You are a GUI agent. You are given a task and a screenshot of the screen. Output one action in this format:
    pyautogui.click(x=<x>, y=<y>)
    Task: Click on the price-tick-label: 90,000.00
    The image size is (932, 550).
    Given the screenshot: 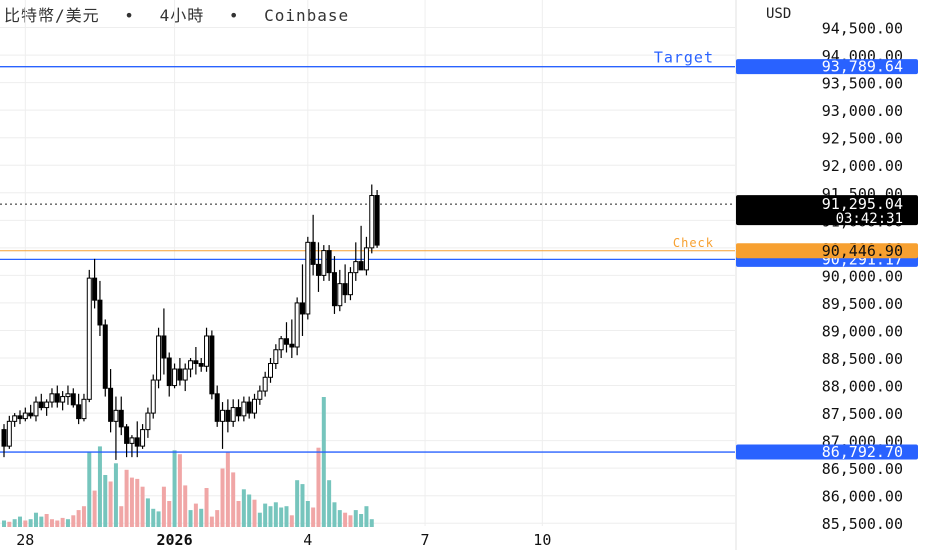 What is the action you would take?
    pyautogui.click(x=862, y=276)
    